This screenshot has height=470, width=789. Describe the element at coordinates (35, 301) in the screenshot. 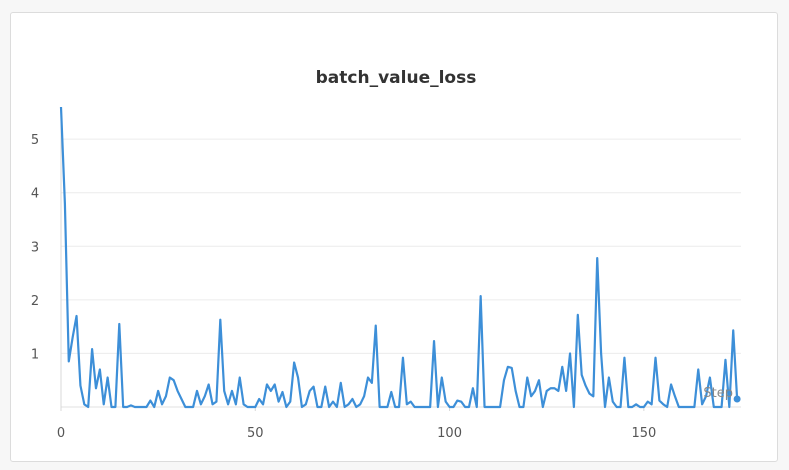

I see `y-tick-label: 2` at that location.